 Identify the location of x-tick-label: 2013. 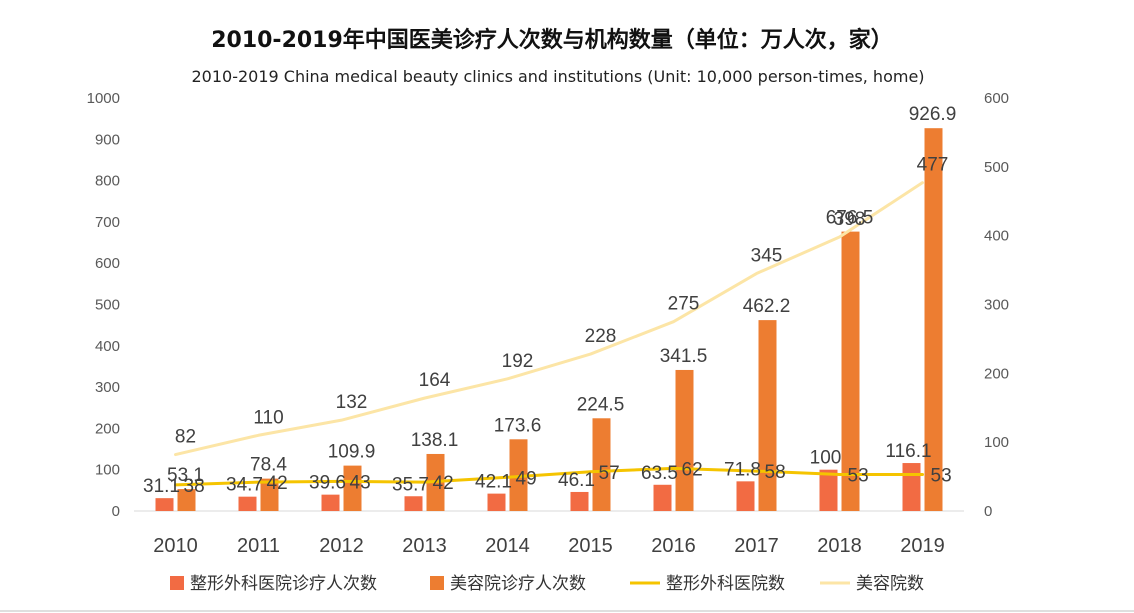
(424, 546).